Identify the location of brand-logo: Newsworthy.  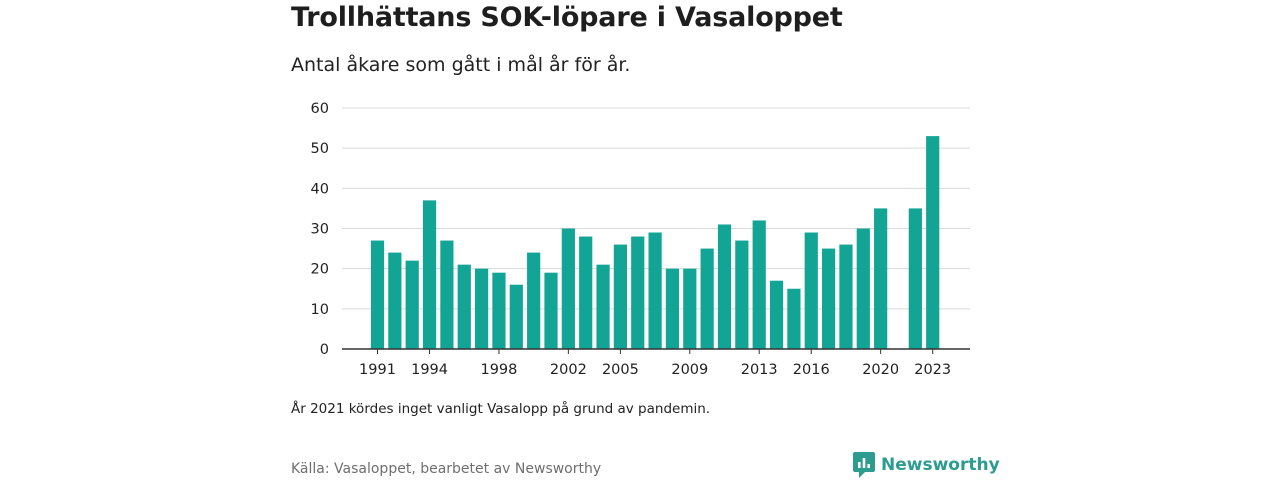
(926, 465).